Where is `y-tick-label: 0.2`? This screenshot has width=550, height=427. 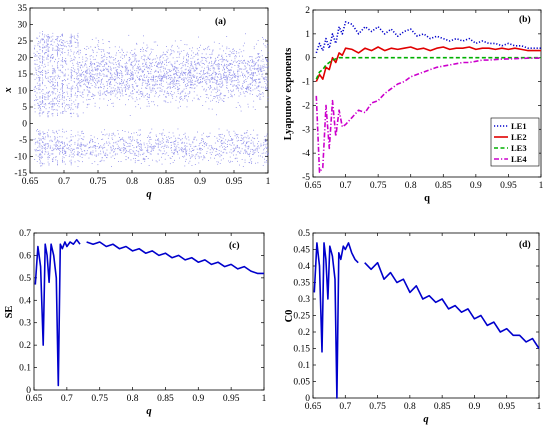
y-tick-label: 0.2 is located at coordinates (25, 346).